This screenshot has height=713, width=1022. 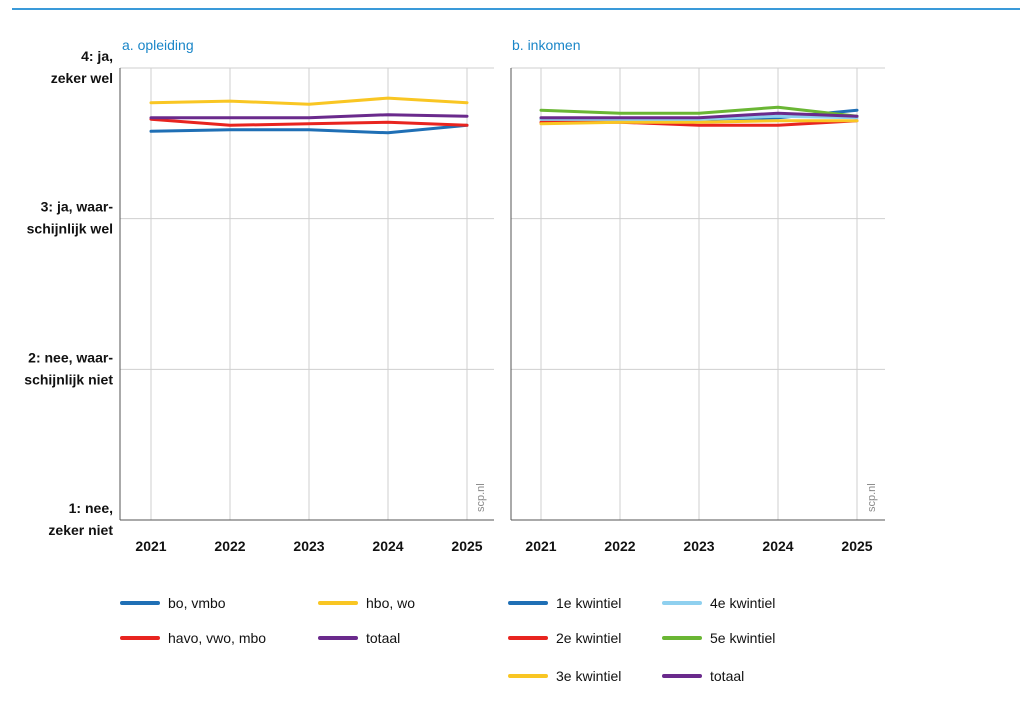 What do you see at coordinates (742, 603) in the screenshot?
I see `legend-label-inkomen-4e-kwintiel: 4e kwintiel` at bounding box center [742, 603].